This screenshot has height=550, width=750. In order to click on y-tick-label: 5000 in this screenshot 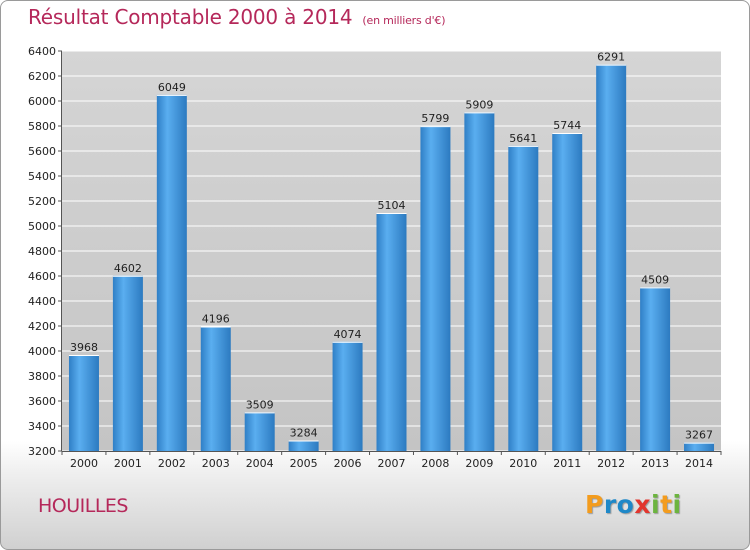, I will do `click(42, 226)`.